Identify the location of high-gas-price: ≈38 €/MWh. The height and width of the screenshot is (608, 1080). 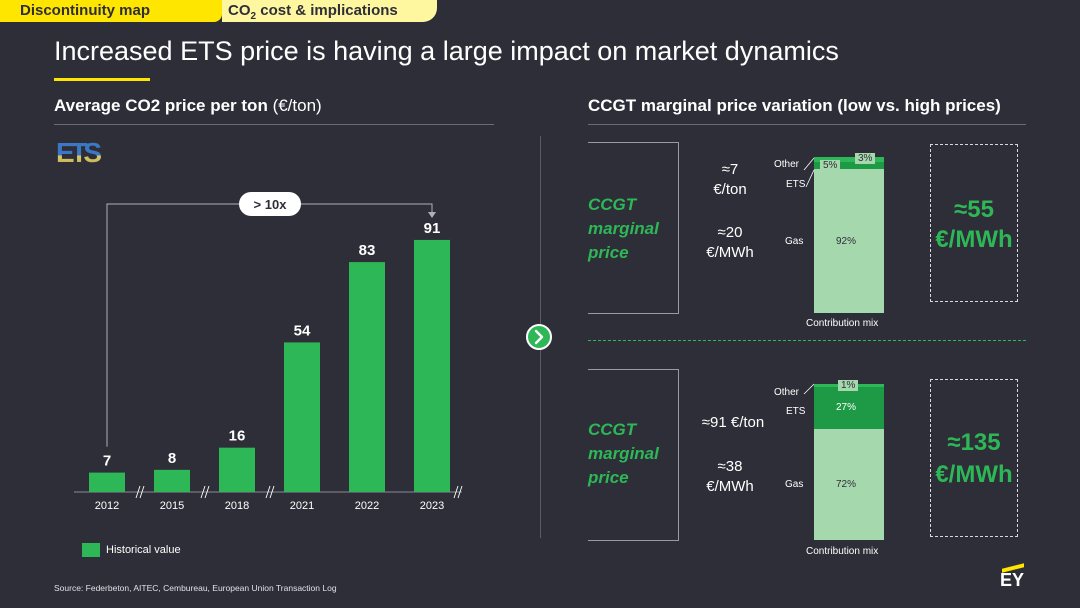
(730, 477).